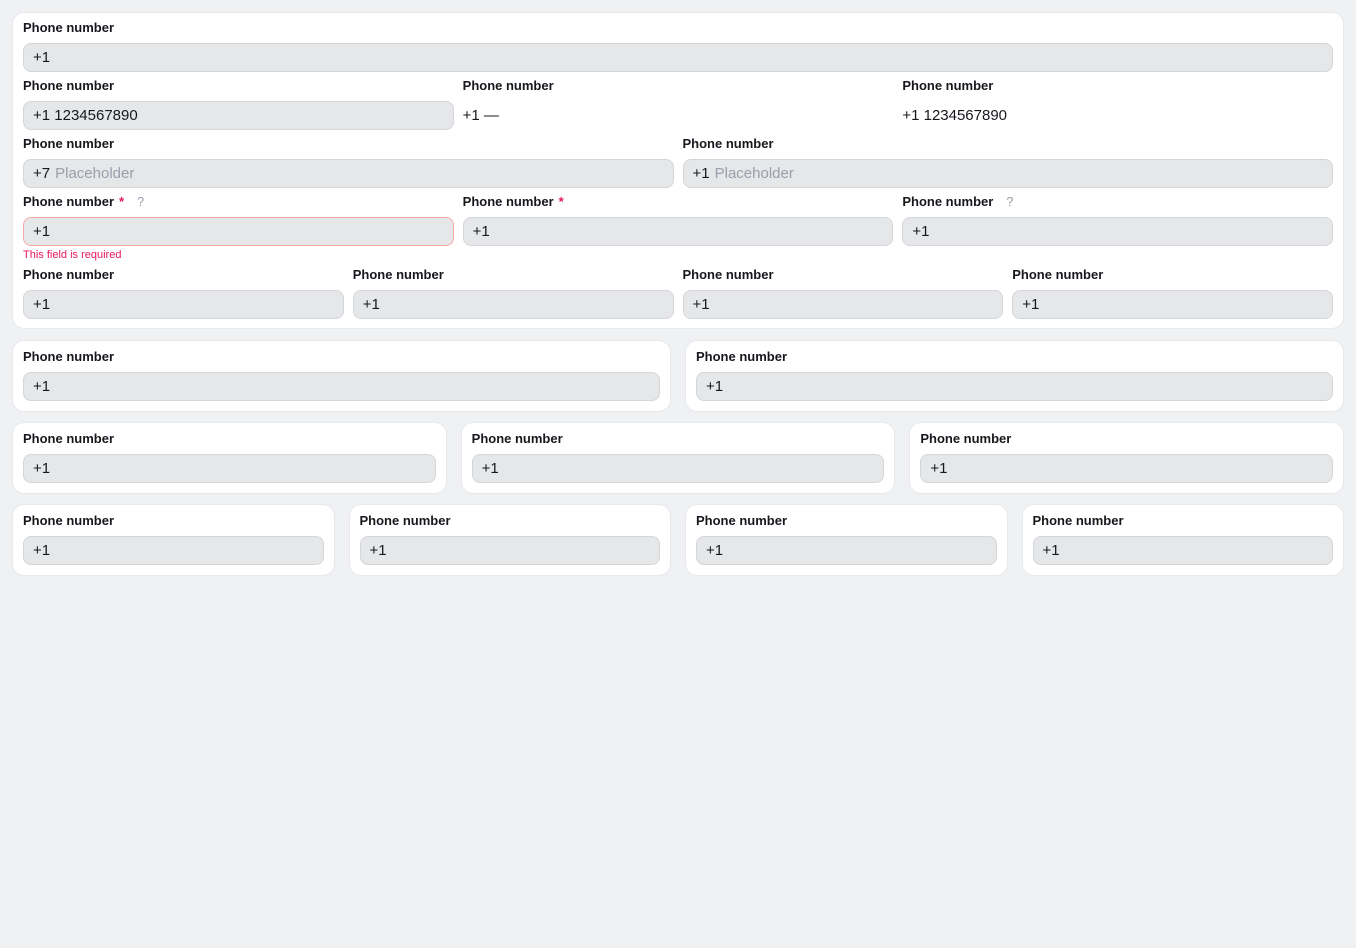 The image size is (1356, 948). I want to click on phone-field-label: Phone number *, so click(678, 202).